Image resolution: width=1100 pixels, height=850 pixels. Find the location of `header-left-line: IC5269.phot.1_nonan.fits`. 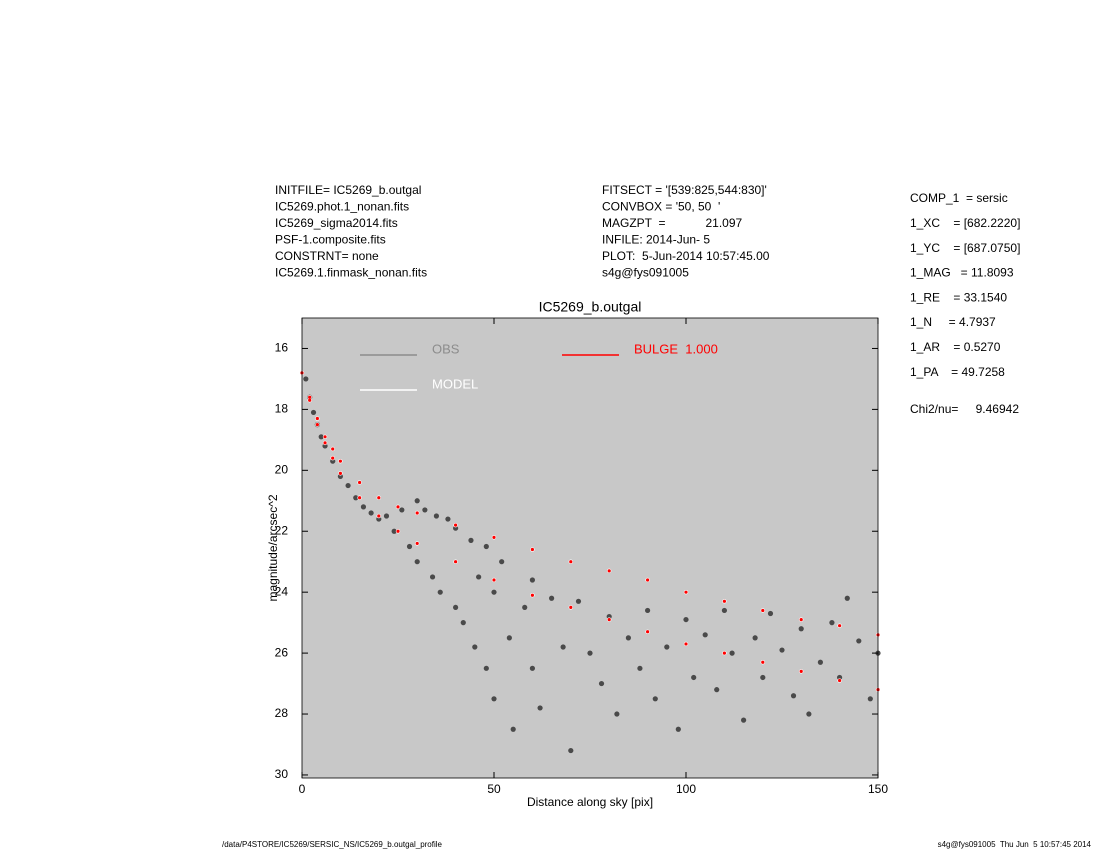

header-left-line: IC5269.phot.1_nonan.fits is located at coordinates (342, 207).